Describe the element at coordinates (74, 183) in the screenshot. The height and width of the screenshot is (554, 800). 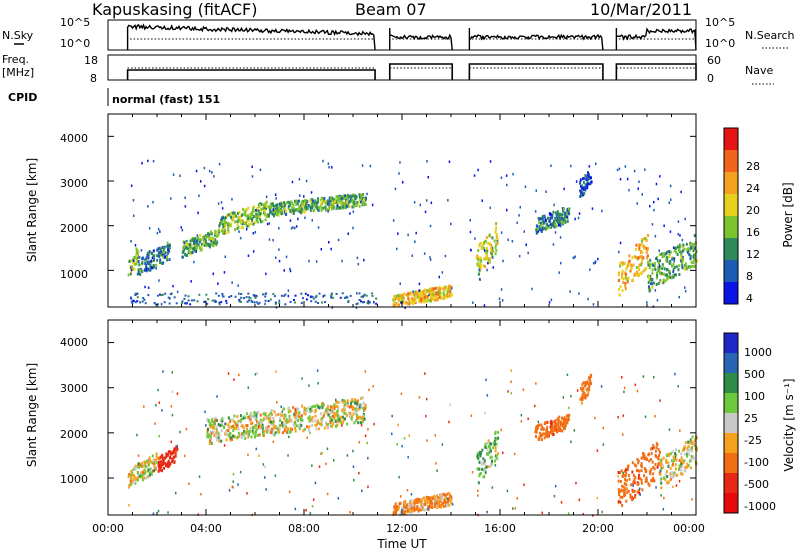
I see `power-ytick-3000: 3000` at that location.